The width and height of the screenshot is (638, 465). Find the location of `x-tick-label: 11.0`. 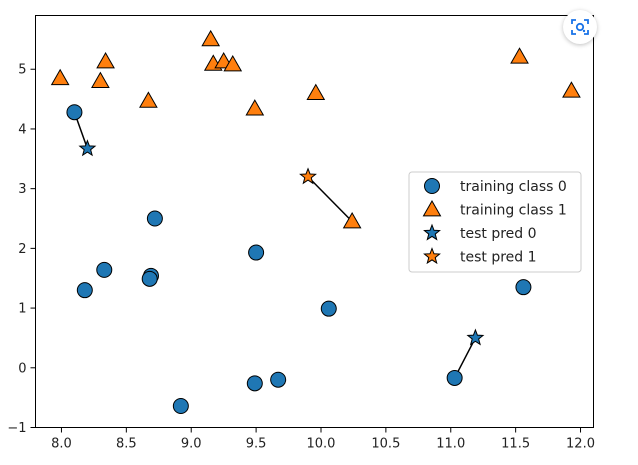

x-tick-label: 11.0 is located at coordinates (450, 444).